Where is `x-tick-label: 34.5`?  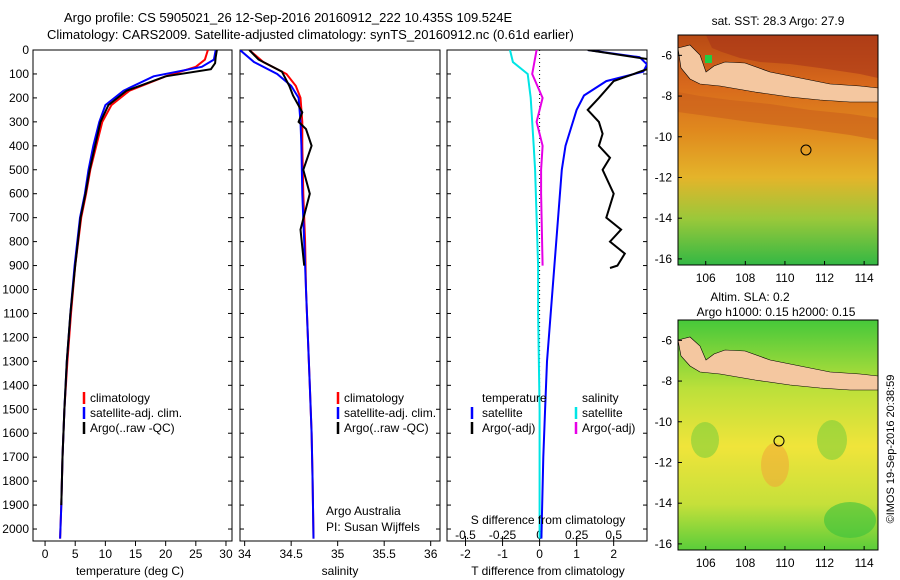
x-tick-label: 34.5 is located at coordinates (291, 554).